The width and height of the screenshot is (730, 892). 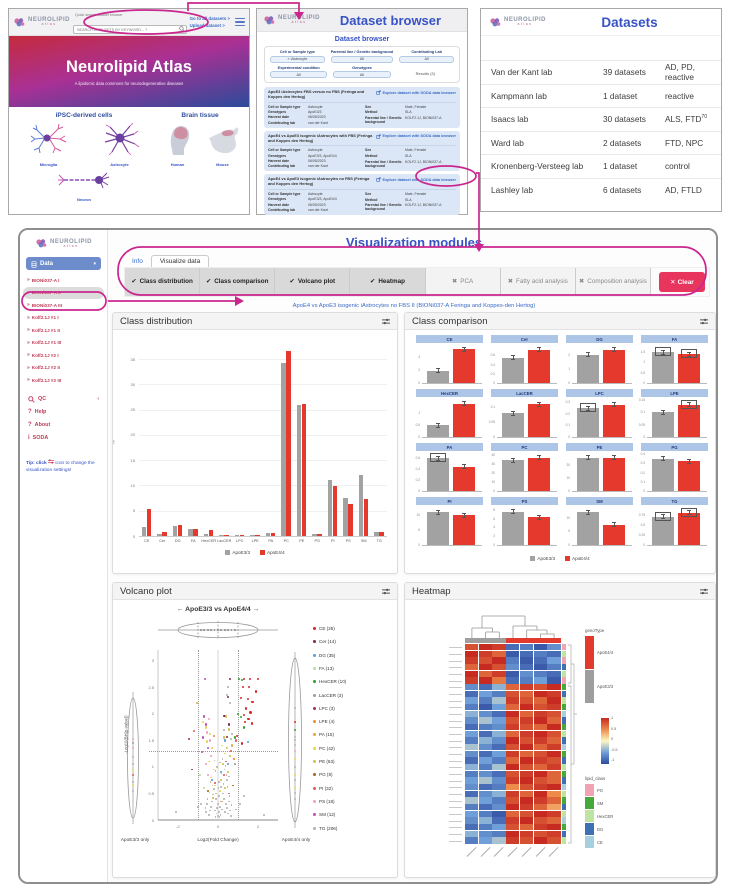 I want to click on microglia-item: Microglia, so click(x=49, y=144).